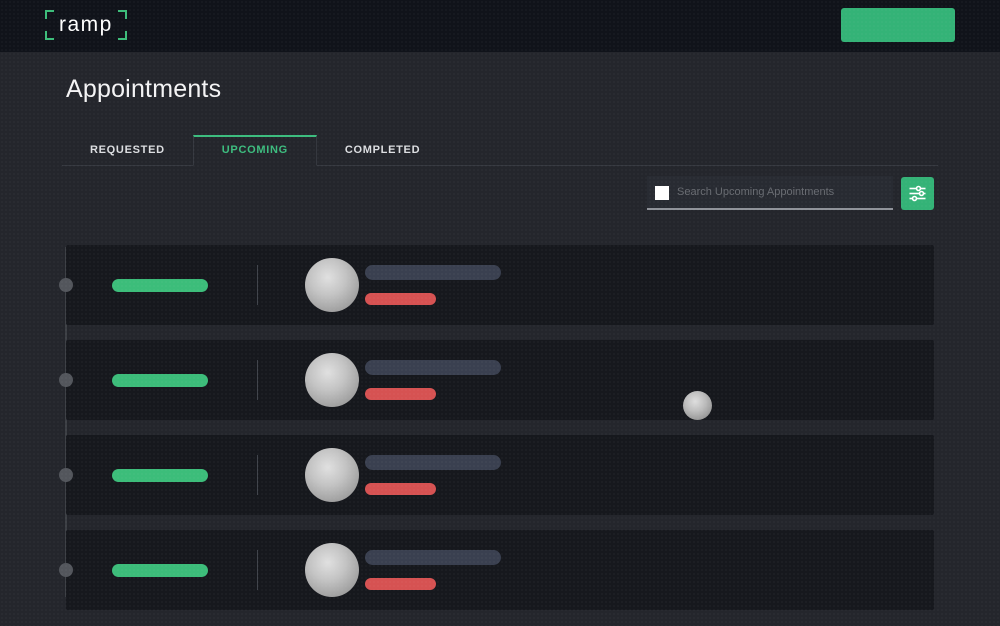 The height and width of the screenshot is (626, 1000). I want to click on filter-button, so click(917, 193).